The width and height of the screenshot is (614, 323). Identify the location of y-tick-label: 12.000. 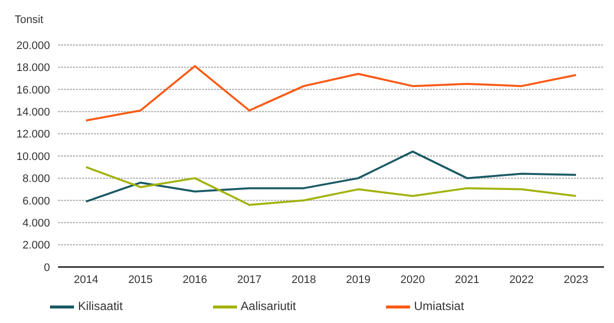
(33, 134).